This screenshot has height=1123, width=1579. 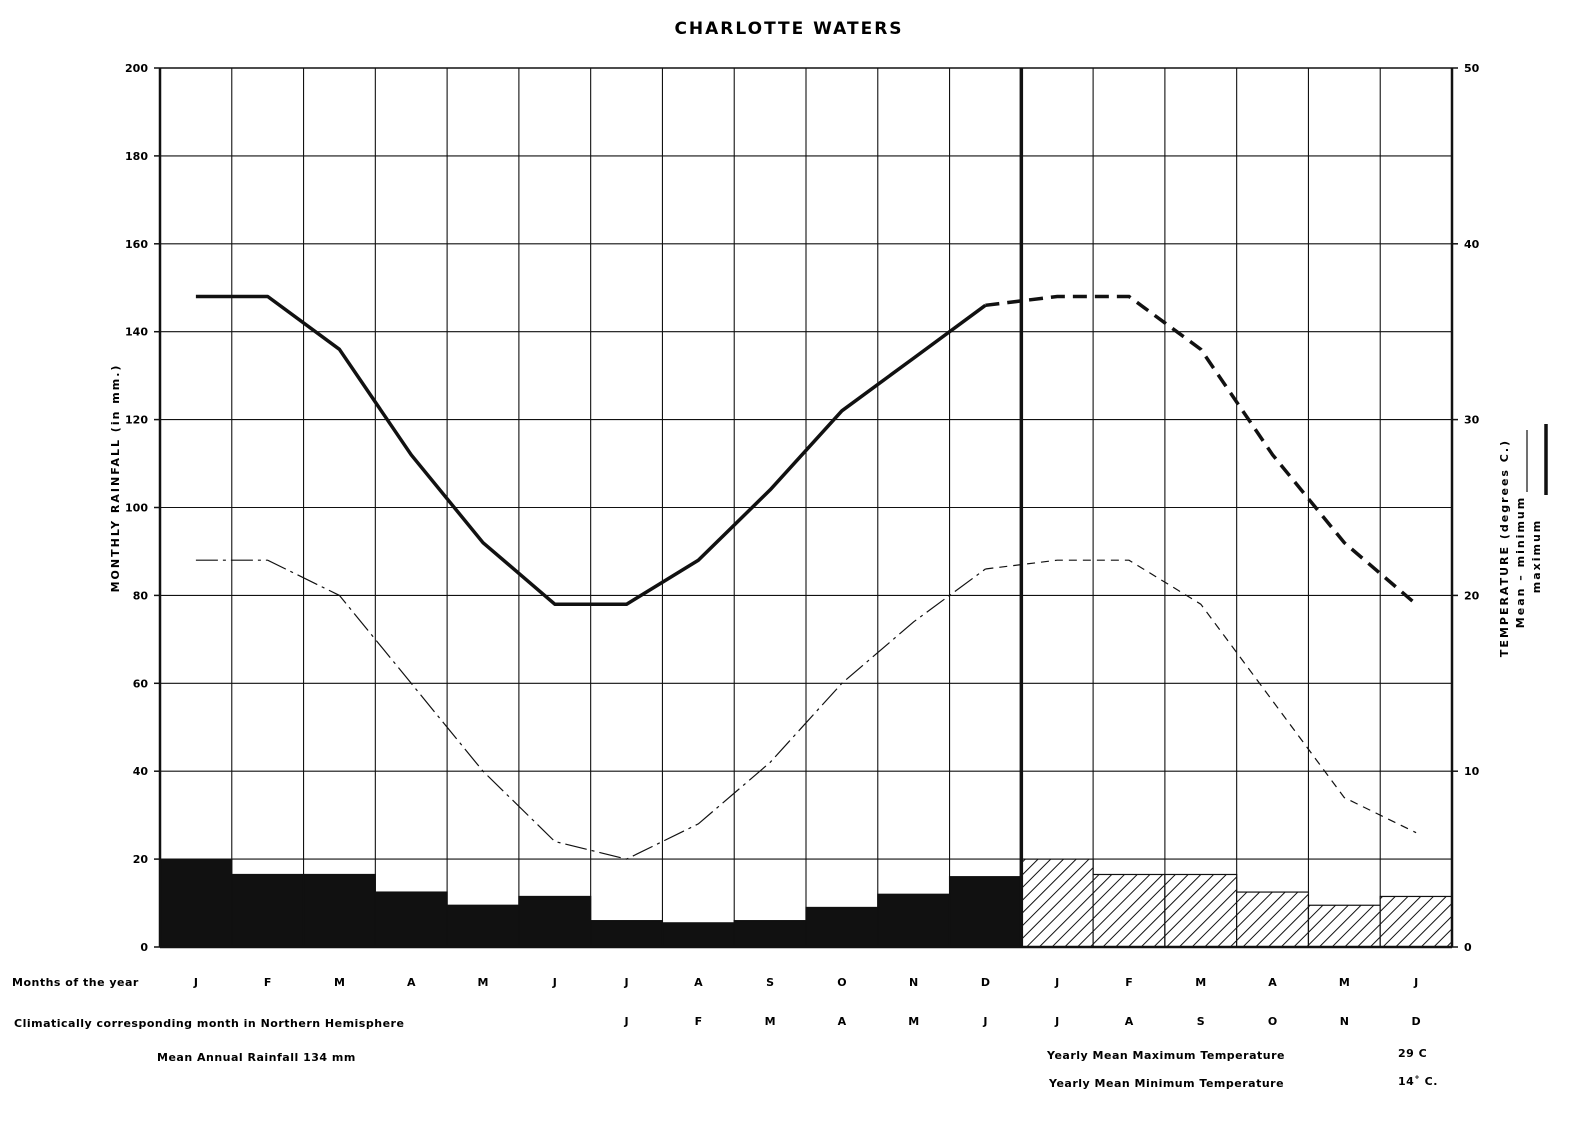 I want to click on y2-legend-min-label: Mean – minimum, so click(x=1520, y=562).